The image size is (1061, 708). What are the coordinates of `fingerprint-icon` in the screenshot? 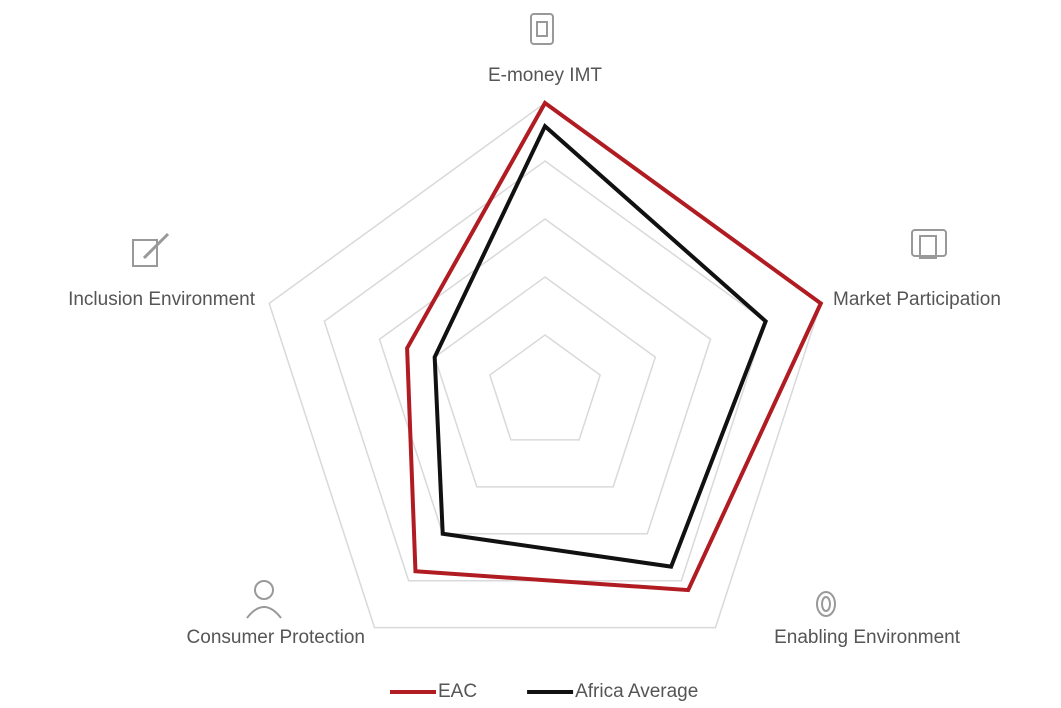 It's located at (826, 604).